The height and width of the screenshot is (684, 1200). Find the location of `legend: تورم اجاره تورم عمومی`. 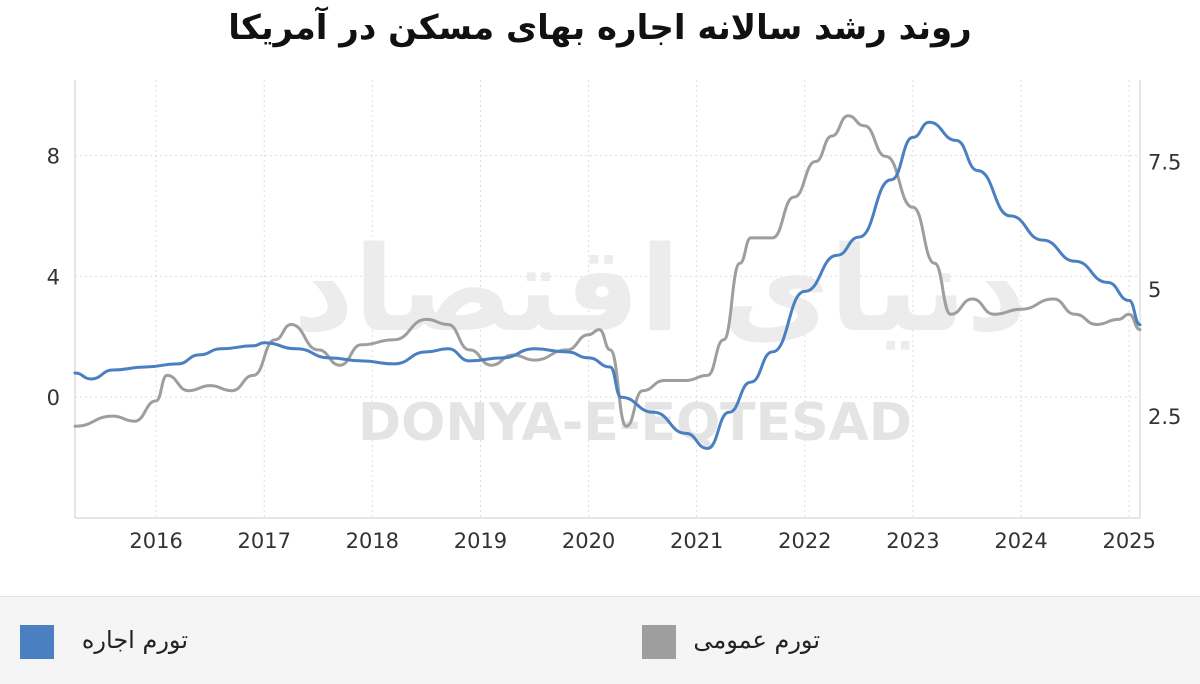

legend: تورم اجاره تورم عمومی is located at coordinates (600, 640).